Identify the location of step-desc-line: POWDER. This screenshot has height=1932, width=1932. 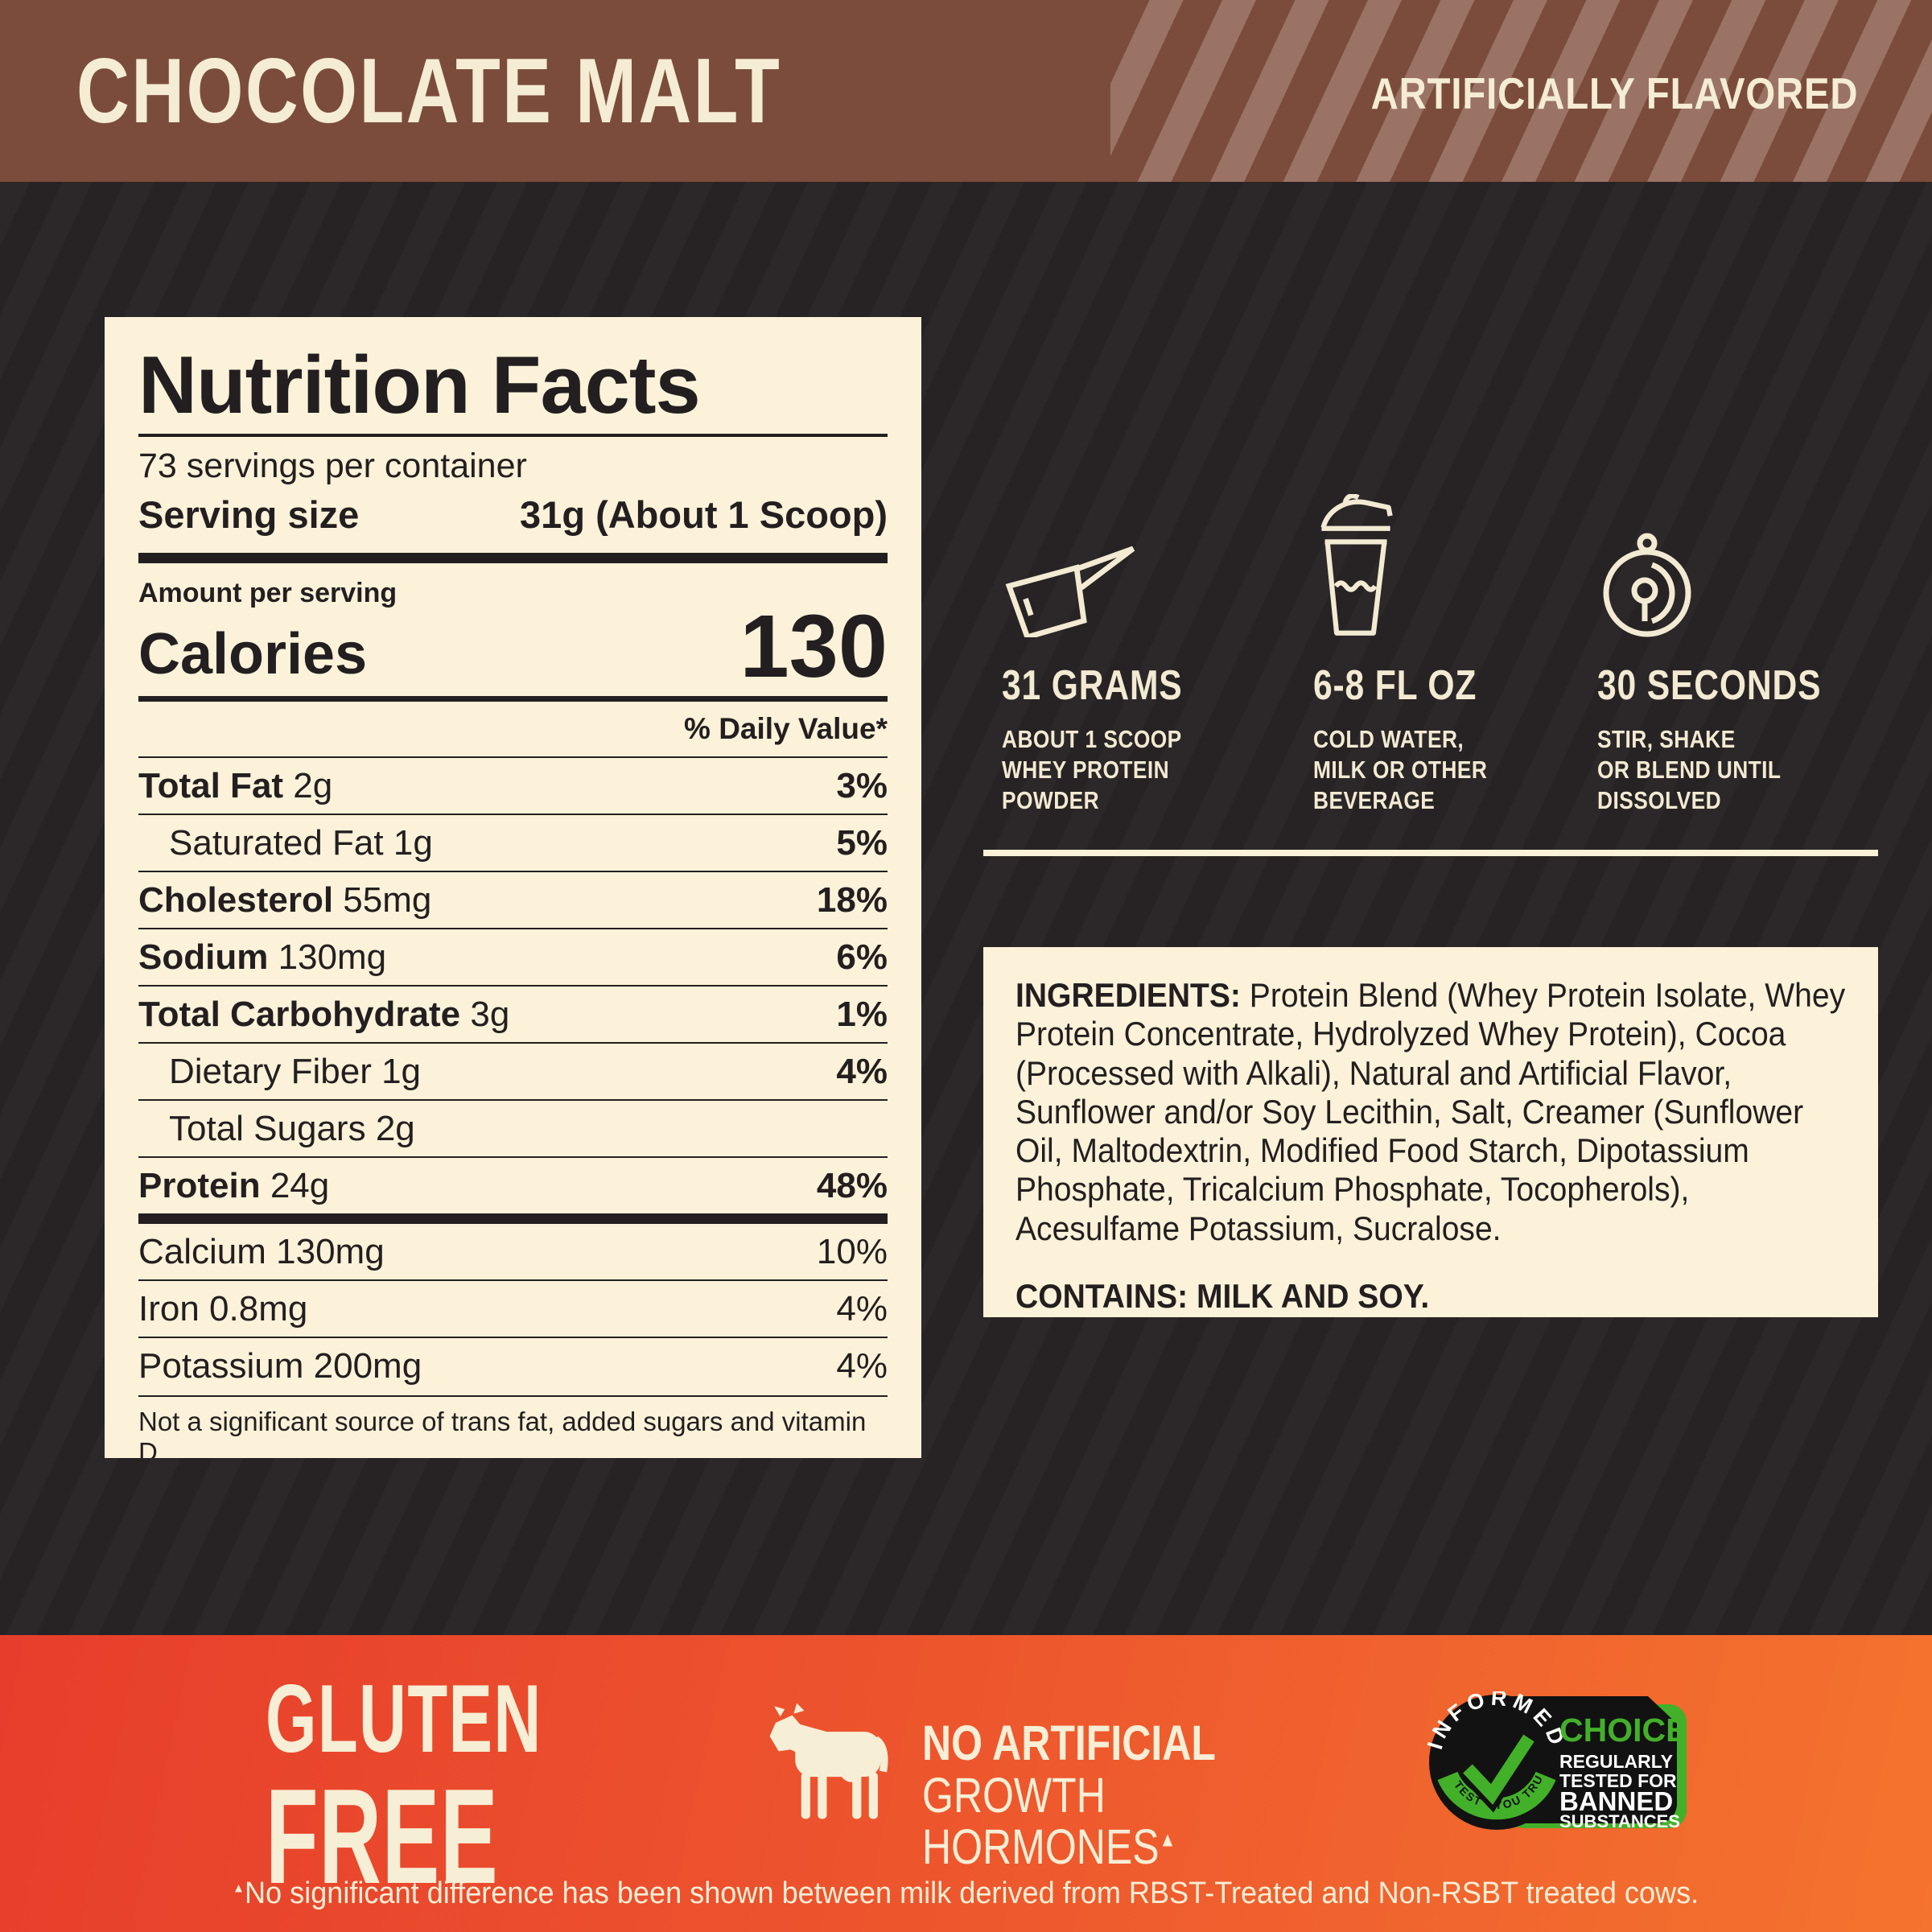
(1051, 799).